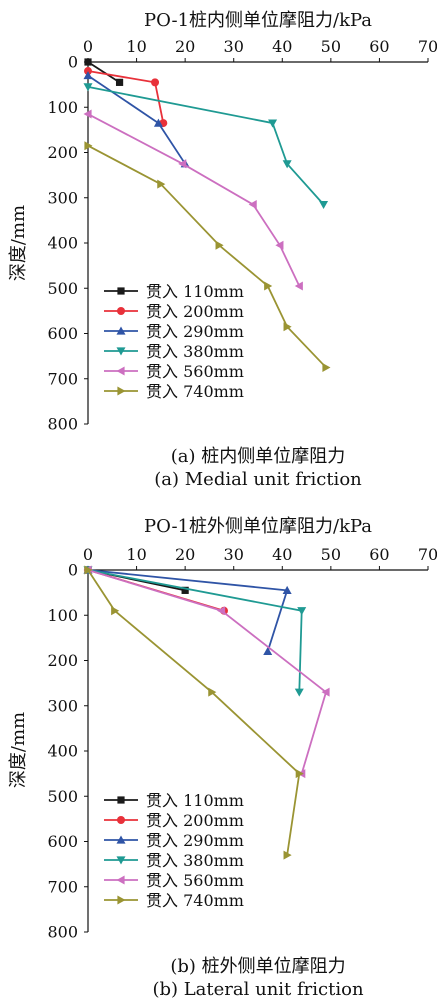 Image resolution: width=437 pixels, height=1002 pixels. Describe the element at coordinates (258, 526) in the screenshot. I see `chart-title: PO-1桩外侧单位摩阻力/kPa` at that location.